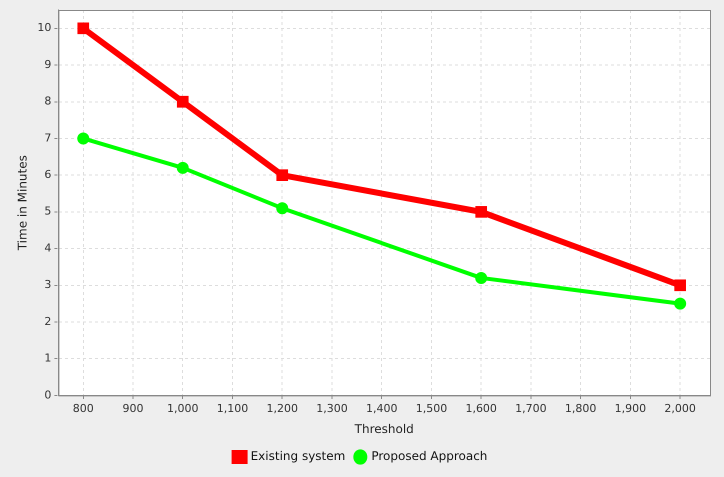 The image size is (724, 477). What do you see at coordinates (48, 137) in the screenshot?
I see `y-tick-label: 7` at bounding box center [48, 137].